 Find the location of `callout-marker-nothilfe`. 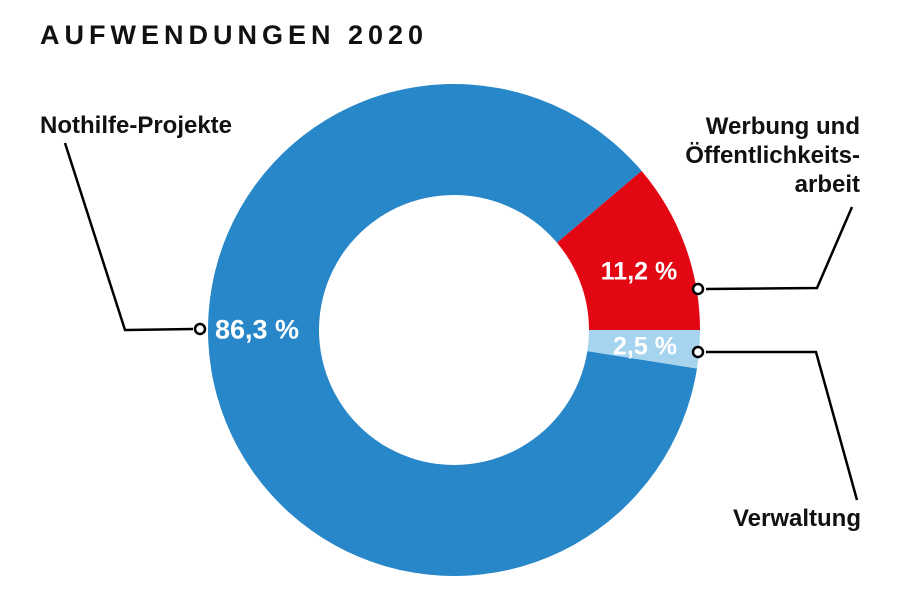

callout-marker-nothilfe is located at coordinates (200, 329).